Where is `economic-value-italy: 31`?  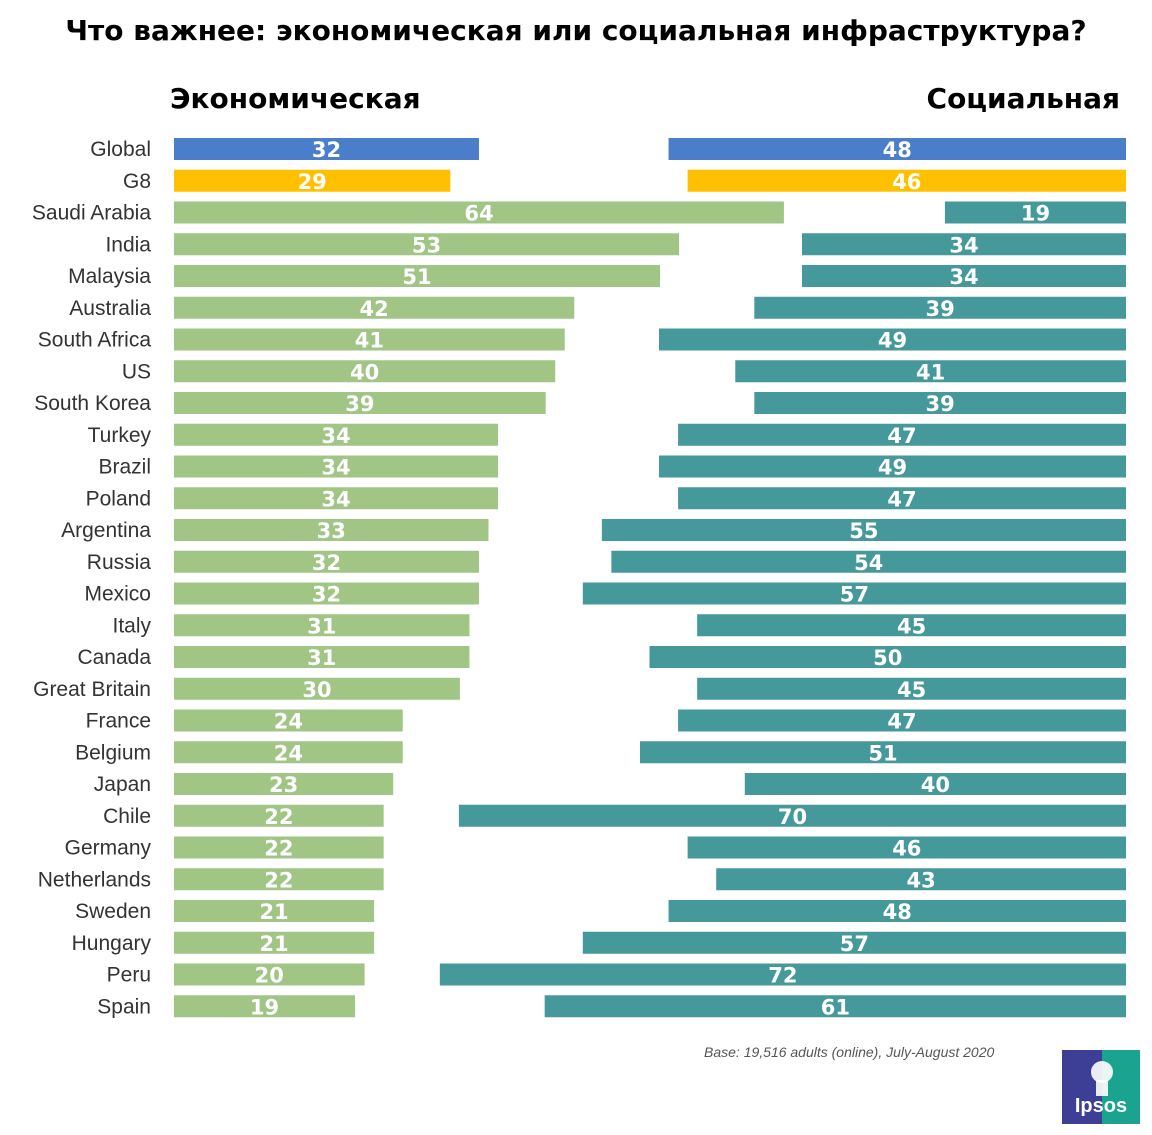
economic-value-italy: 31 is located at coordinates (321, 626).